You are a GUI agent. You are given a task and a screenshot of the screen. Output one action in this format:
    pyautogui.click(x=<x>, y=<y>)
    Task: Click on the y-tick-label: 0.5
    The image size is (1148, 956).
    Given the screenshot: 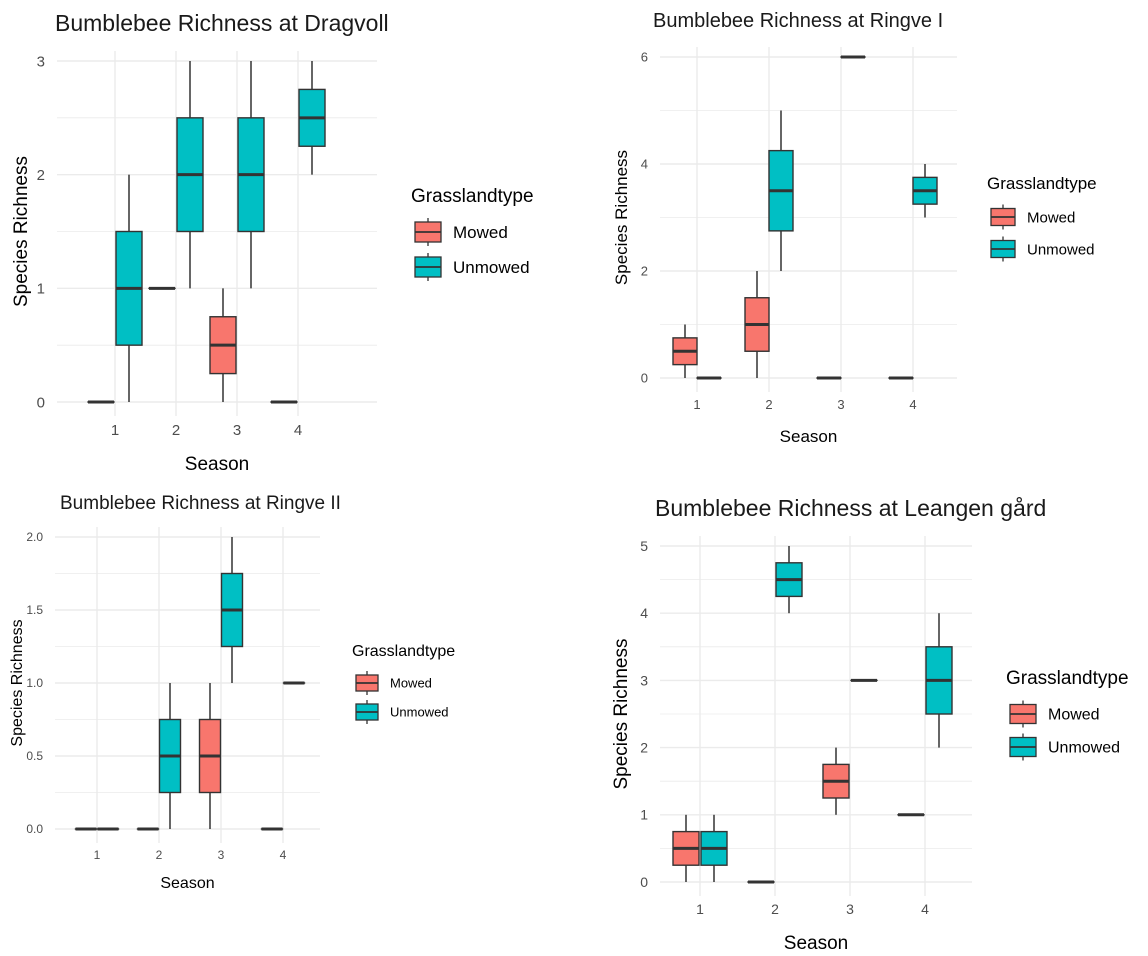 What is the action you would take?
    pyautogui.click(x=34, y=756)
    